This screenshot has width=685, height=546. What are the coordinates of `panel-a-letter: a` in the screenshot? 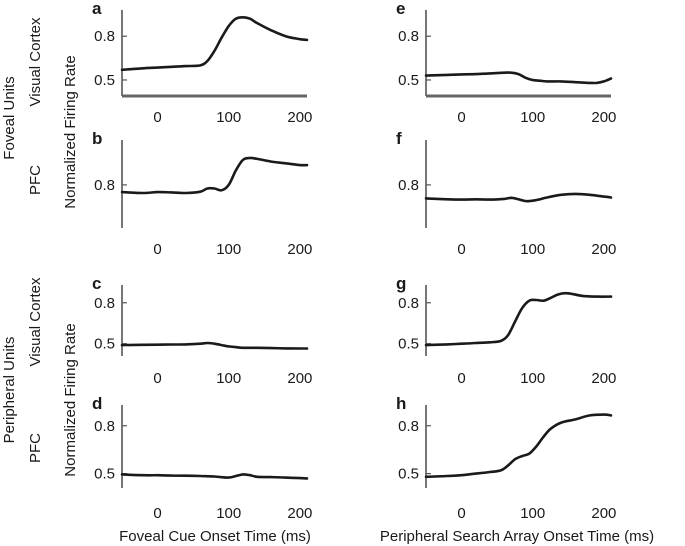 It's located at (97, 9).